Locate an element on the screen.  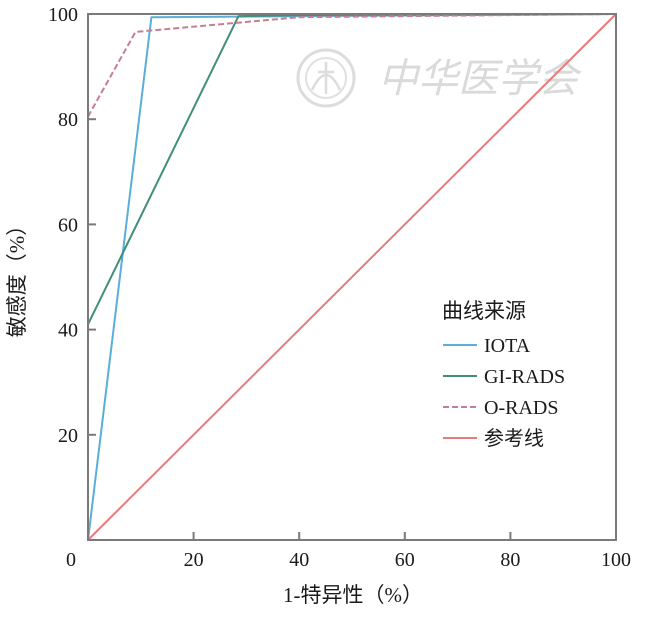
legend-title: 曲线来源 is located at coordinates (484, 311).